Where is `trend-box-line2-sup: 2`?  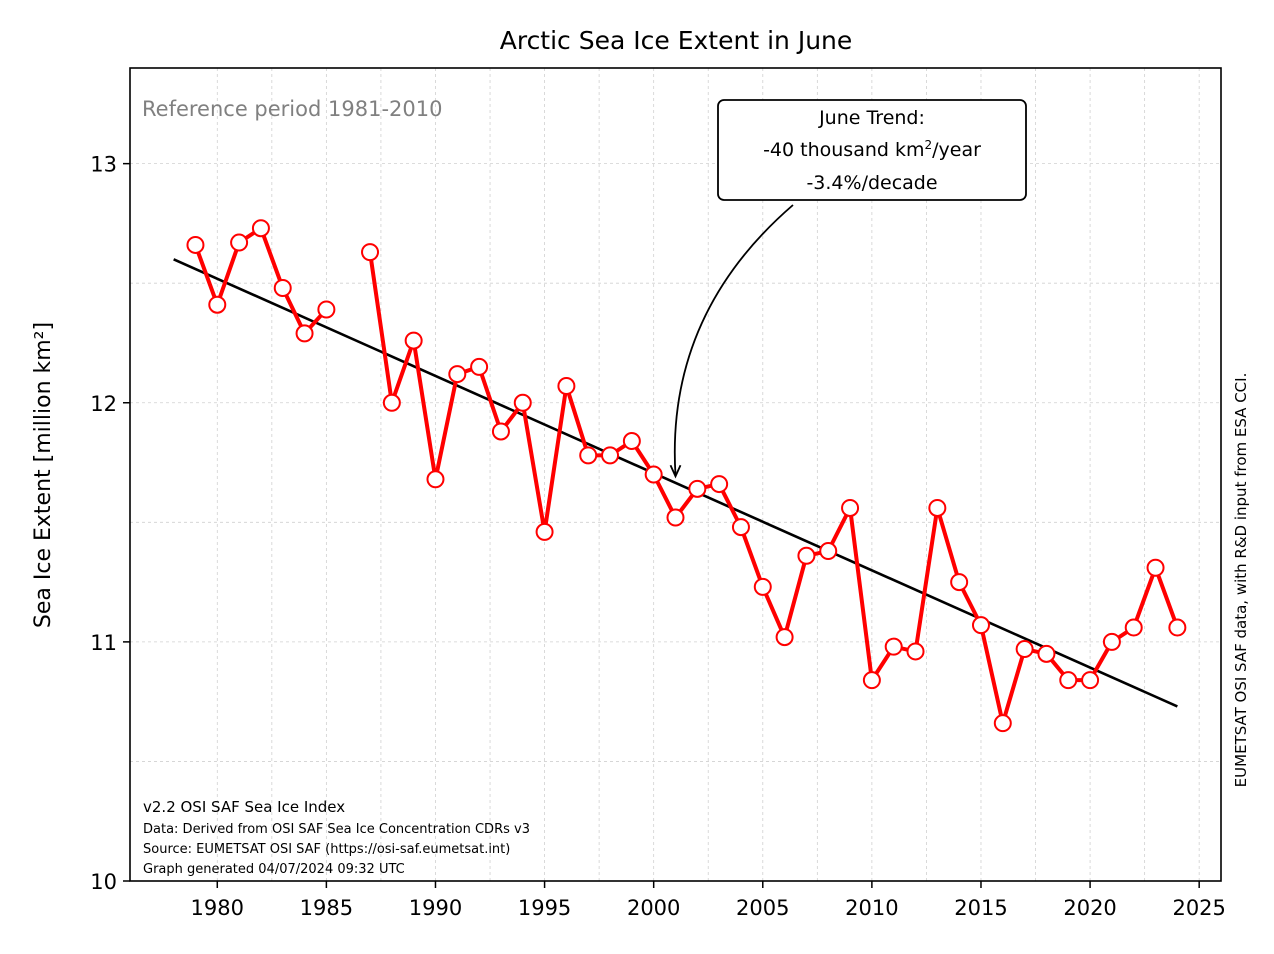 trend-box-line2-sup: 2 is located at coordinates (929, 145).